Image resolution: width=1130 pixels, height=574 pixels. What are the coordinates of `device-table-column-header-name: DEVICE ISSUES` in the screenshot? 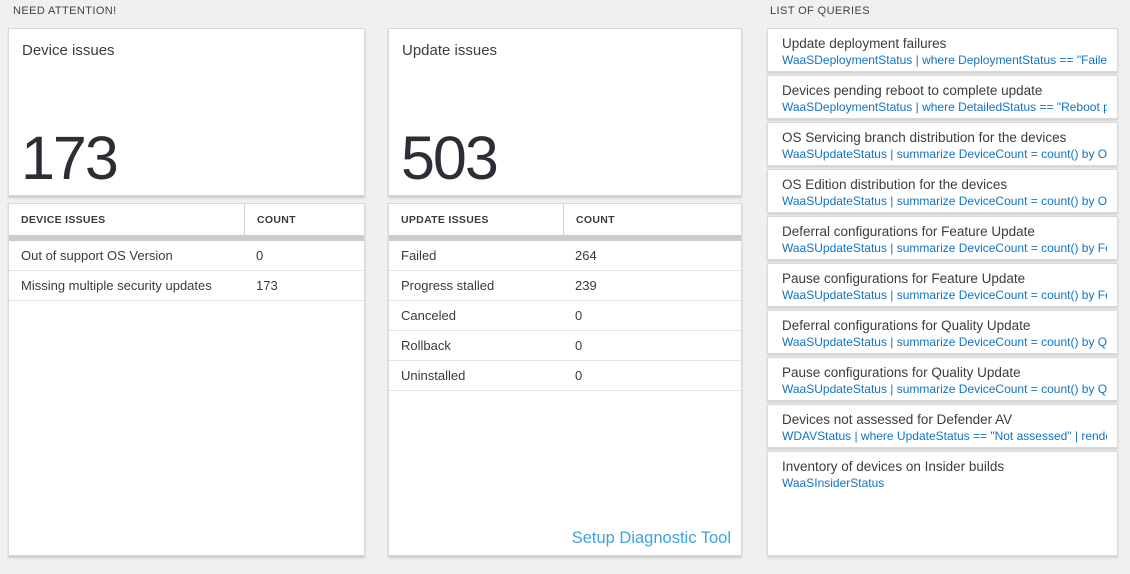 It's located at (63, 219).